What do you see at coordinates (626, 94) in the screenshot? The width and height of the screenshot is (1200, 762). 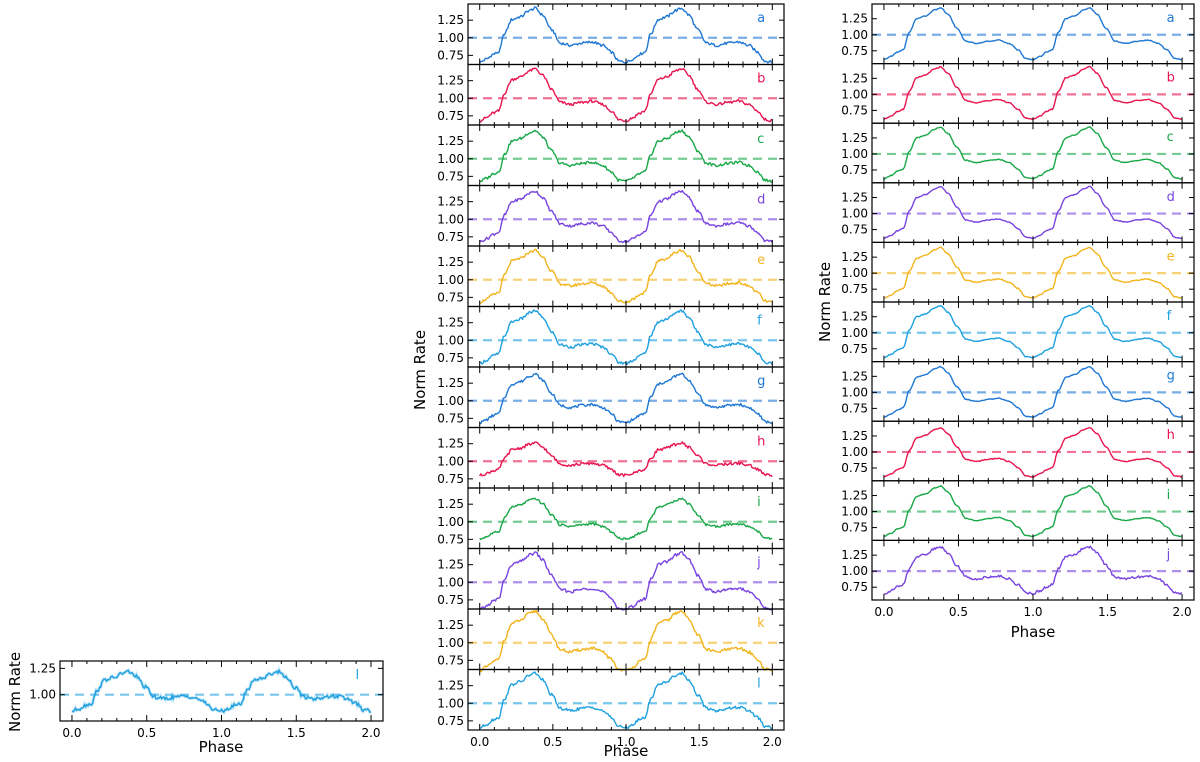 I see `panel-frame-b` at bounding box center [626, 94].